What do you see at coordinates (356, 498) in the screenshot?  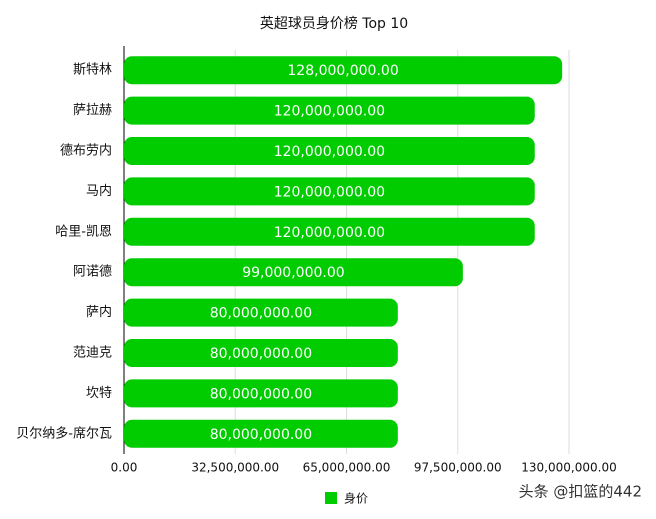 I see `legend-label: 身价` at bounding box center [356, 498].